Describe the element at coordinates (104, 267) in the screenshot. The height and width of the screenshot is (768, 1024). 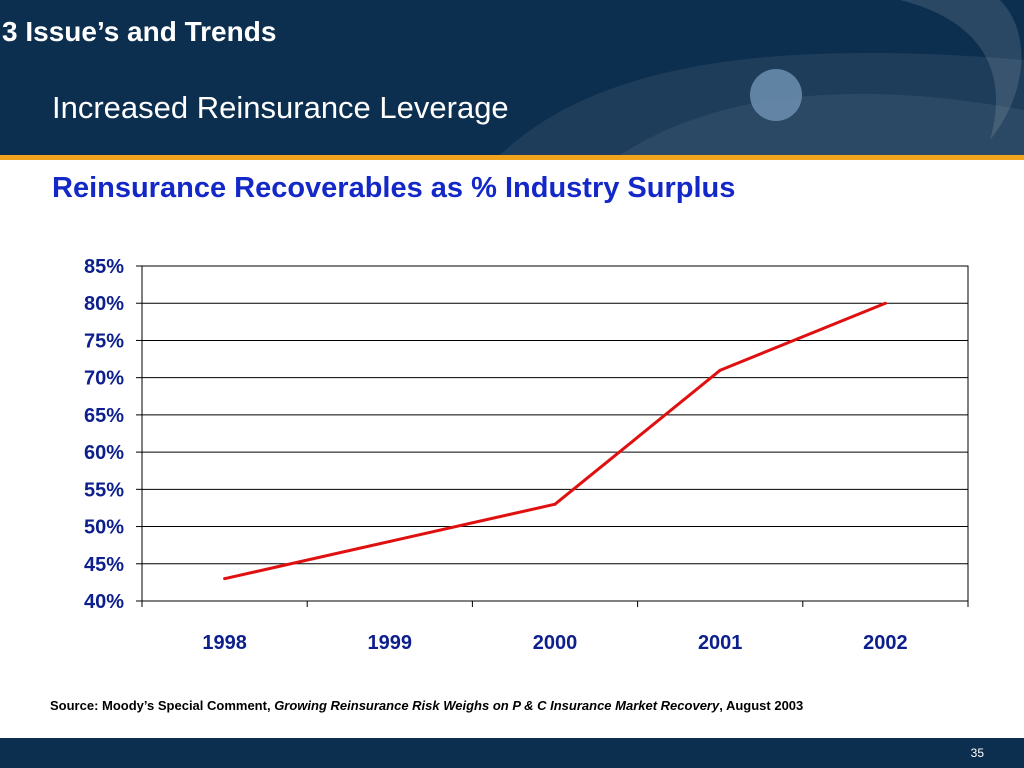
I see `y-tick-label: 85%` at that location.